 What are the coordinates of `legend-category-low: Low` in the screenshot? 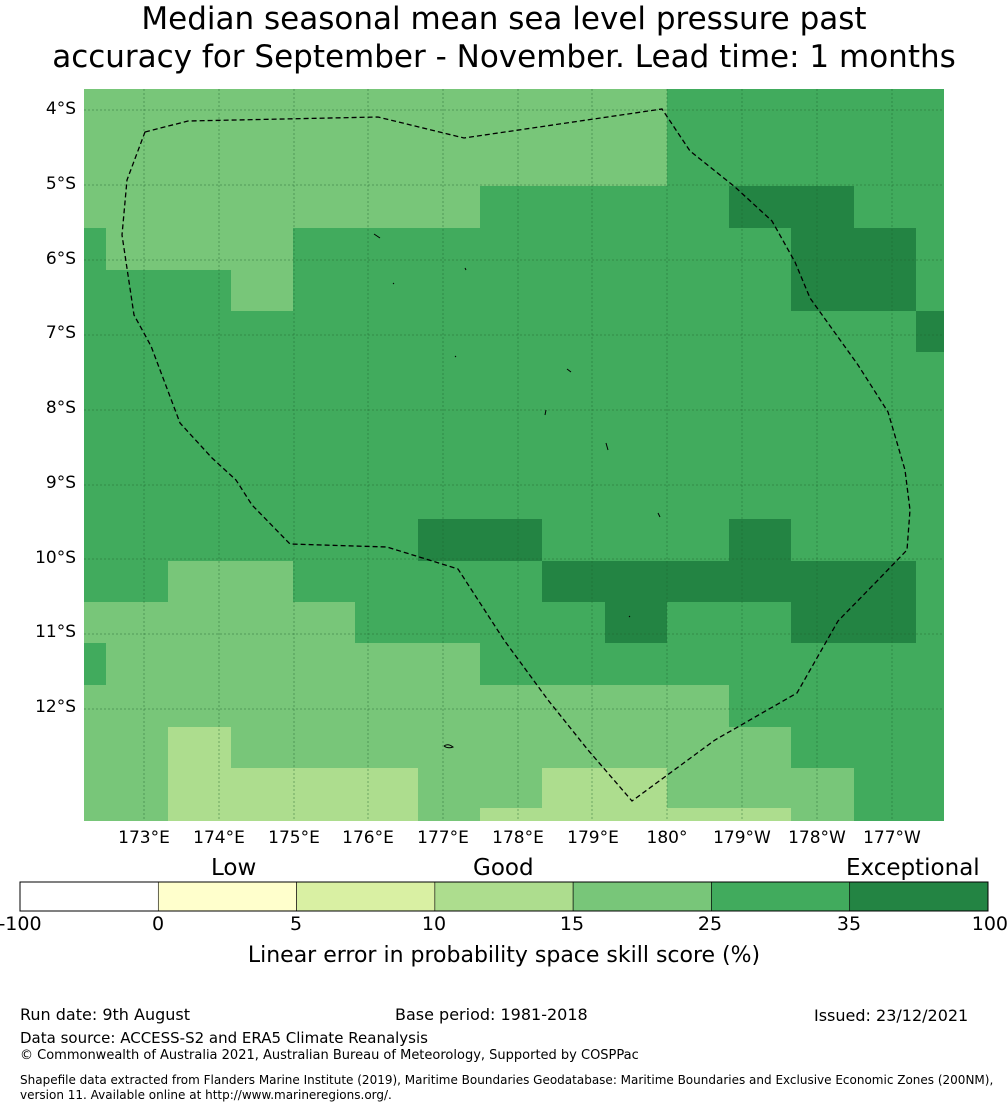 It's located at (234, 868).